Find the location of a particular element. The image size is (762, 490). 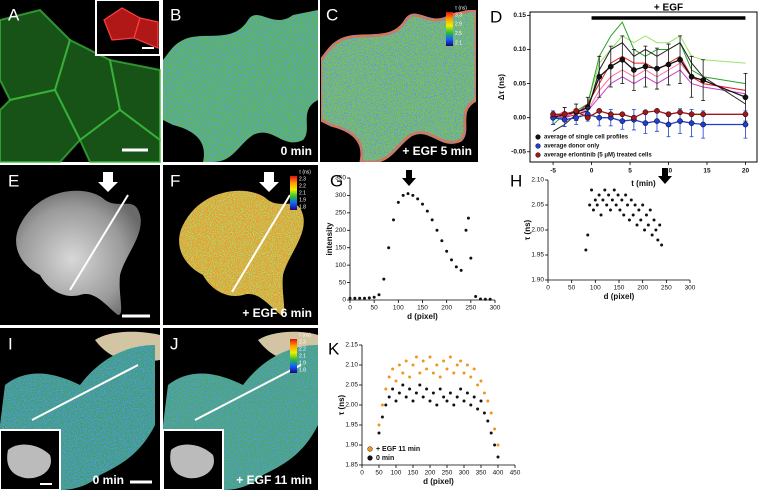

x-axis-label: t (min) is located at coordinates (643, 183).